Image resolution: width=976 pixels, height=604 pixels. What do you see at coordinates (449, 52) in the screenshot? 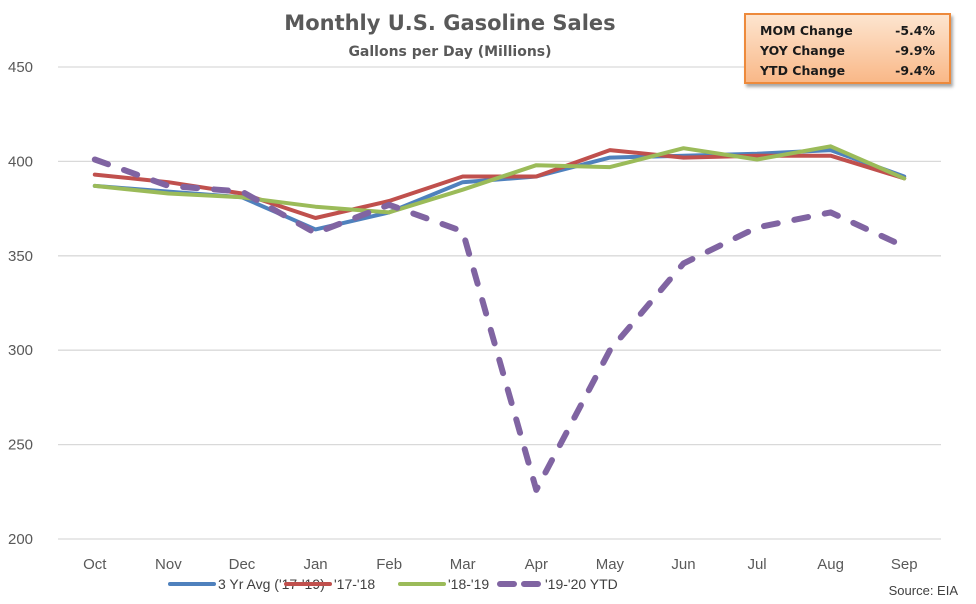
I see `chart-subtitle: Gallons per Day (Millions)` at bounding box center [449, 52].